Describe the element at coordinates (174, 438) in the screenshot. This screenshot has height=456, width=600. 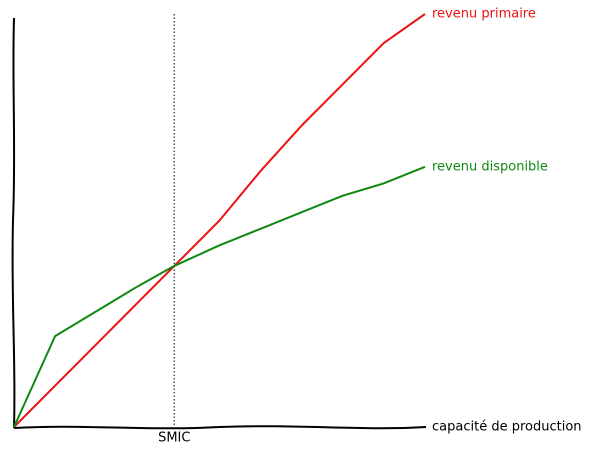
I see `reference-label: SMIC` at that location.